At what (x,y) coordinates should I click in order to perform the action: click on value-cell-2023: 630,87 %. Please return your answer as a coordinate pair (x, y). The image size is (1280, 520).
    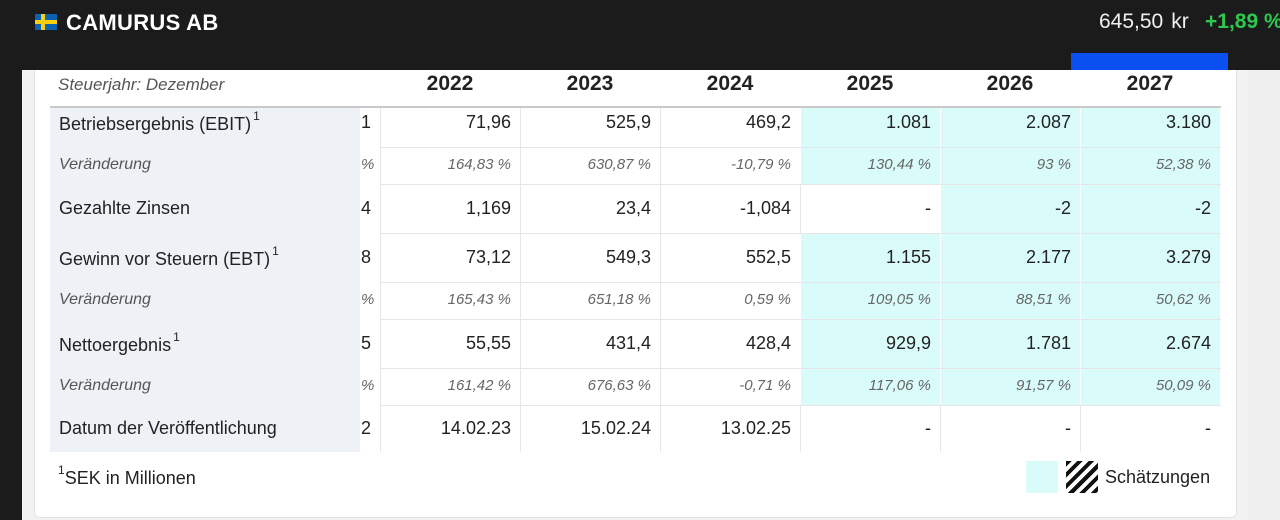
    Looking at the image, I should click on (590, 166).